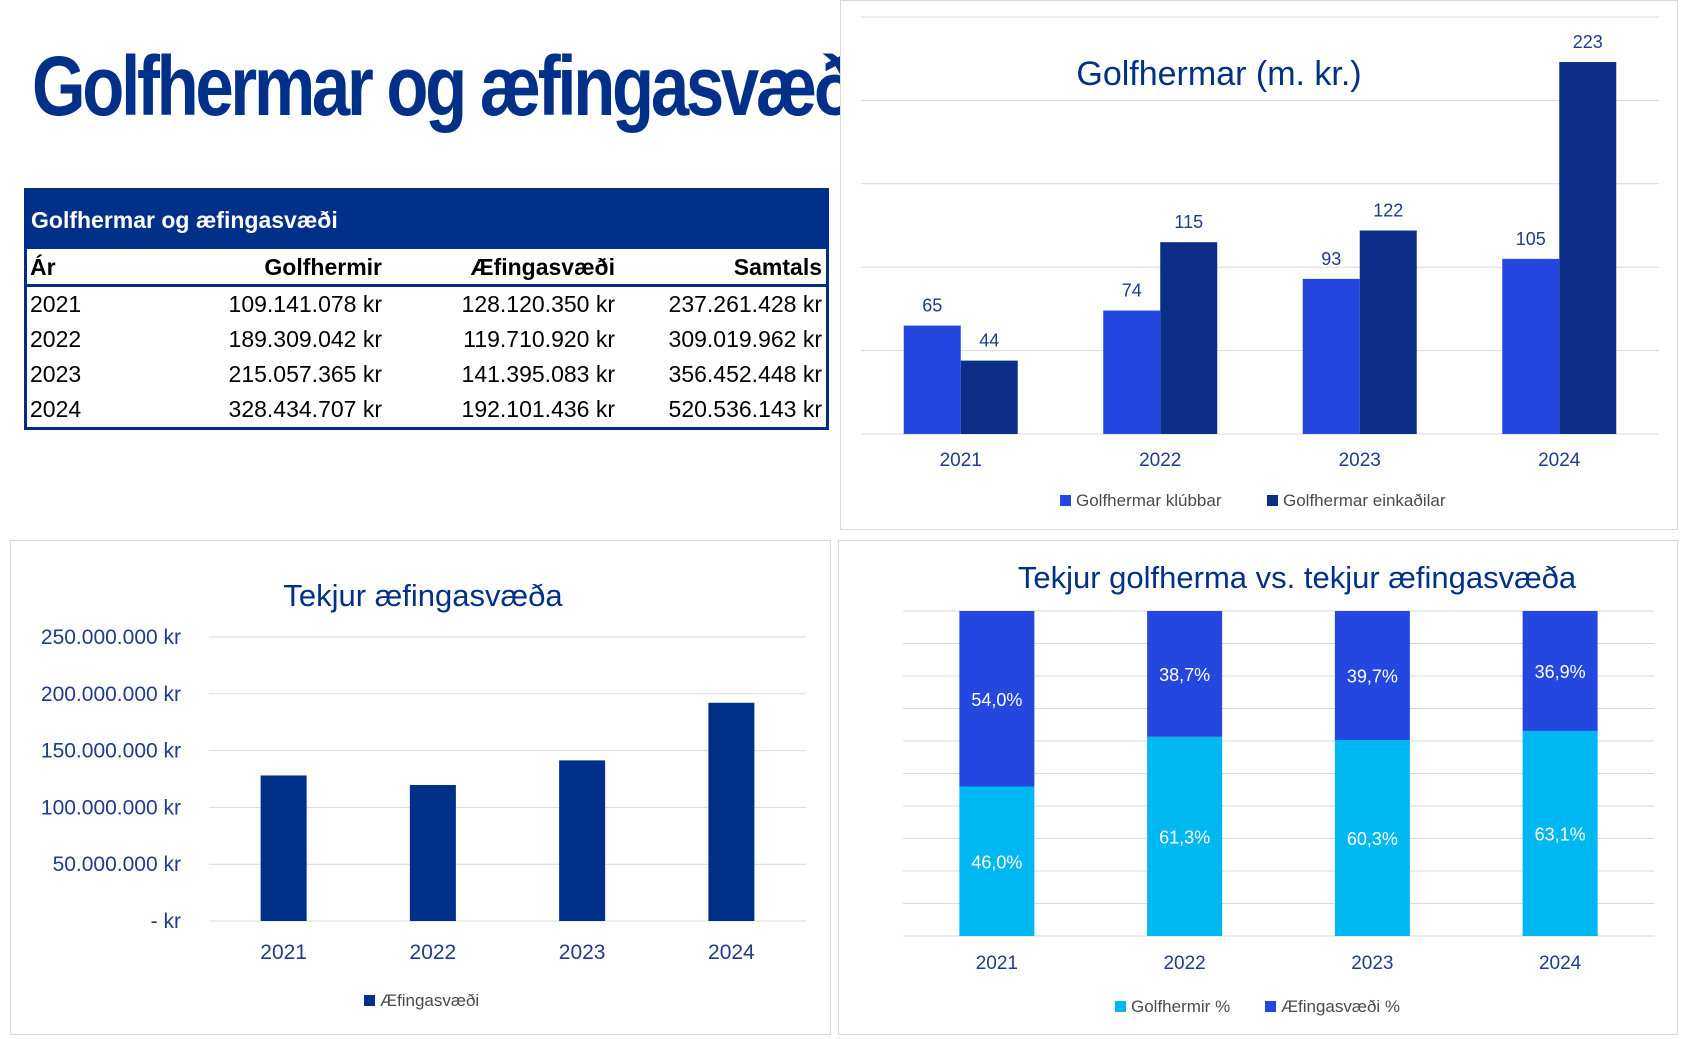 This screenshot has width=1681, height=1039. What do you see at coordinates (1588, 42) in the screenshot?
I see `data-label: 223` at bounding box center [1588, 42].